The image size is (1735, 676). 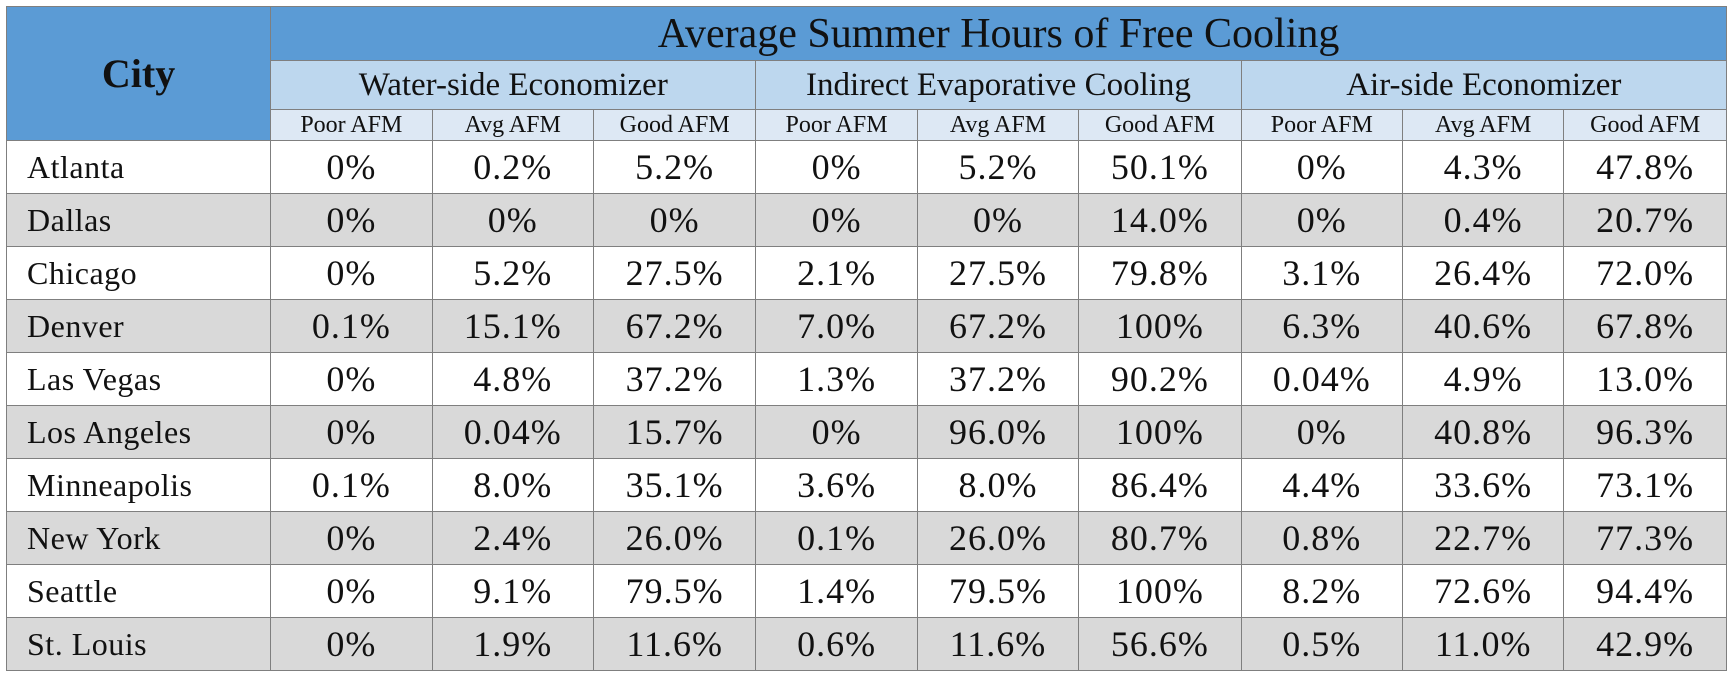 What do you see at coordinates (512, 538) in the screenshot?
I see `value-cell: 2.4%` at bounding box center [512, 538].